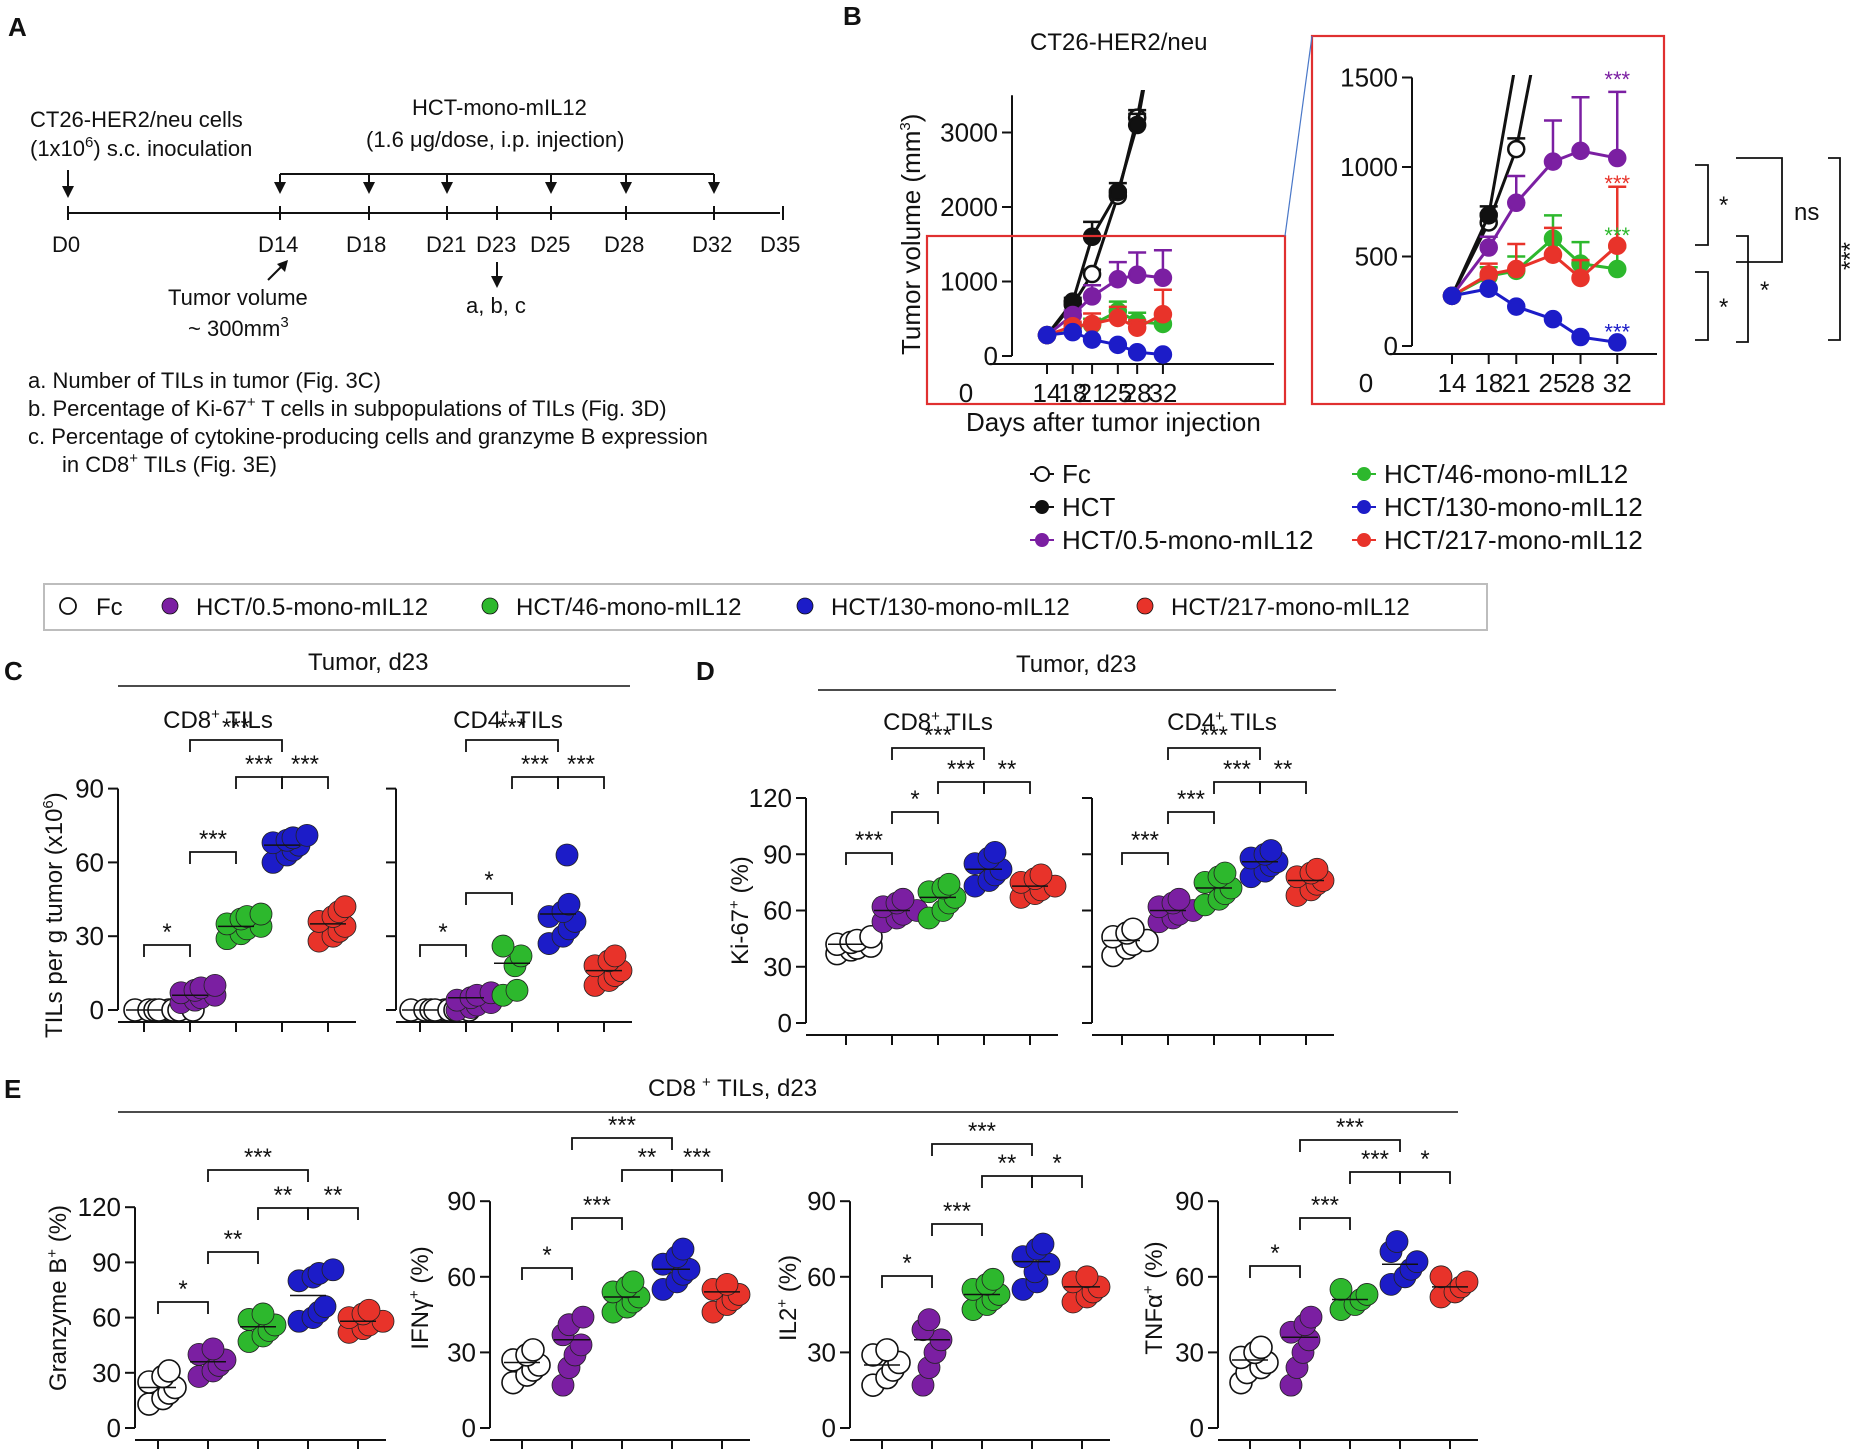 This screenshot has width=1869, height=1449. Describe the element at coordinates (1369, 167) in the screenshot. I see `y-tick-label: 1000` at that location.